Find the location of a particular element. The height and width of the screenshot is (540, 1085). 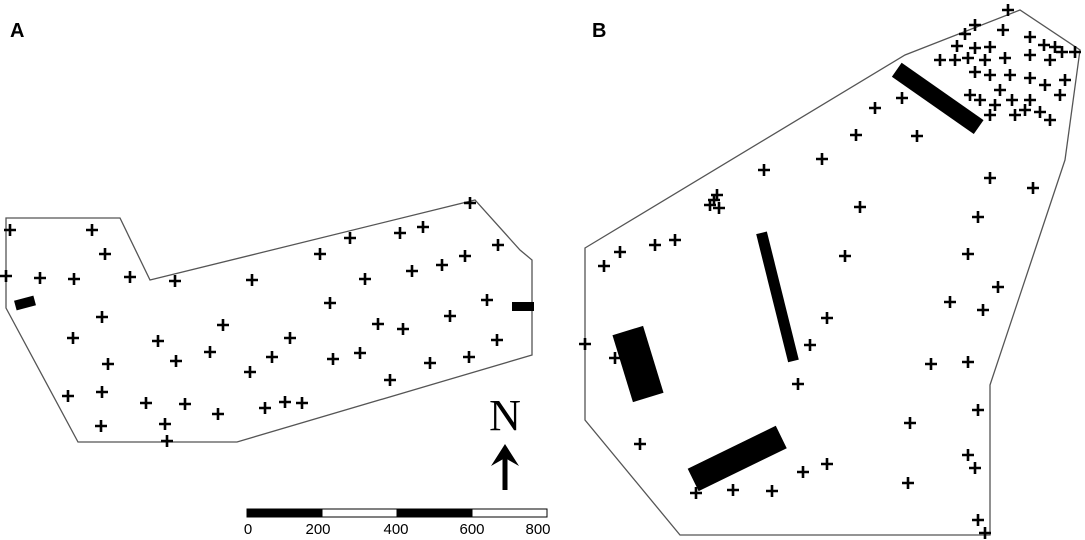

site-a-buildings is located at coordinates (274, 303).